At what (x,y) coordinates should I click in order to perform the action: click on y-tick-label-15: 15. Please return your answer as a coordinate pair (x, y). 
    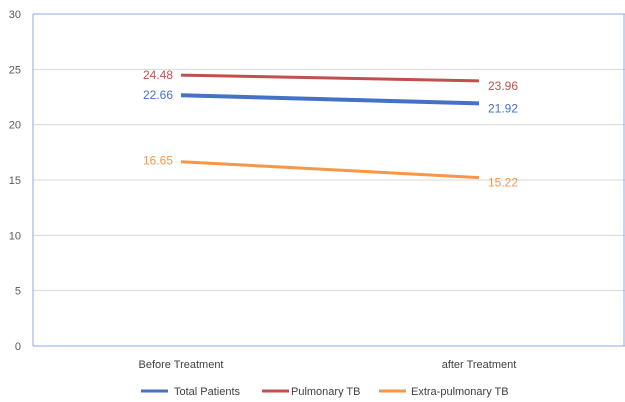
    Looking at the image, I should click on (15, 181).